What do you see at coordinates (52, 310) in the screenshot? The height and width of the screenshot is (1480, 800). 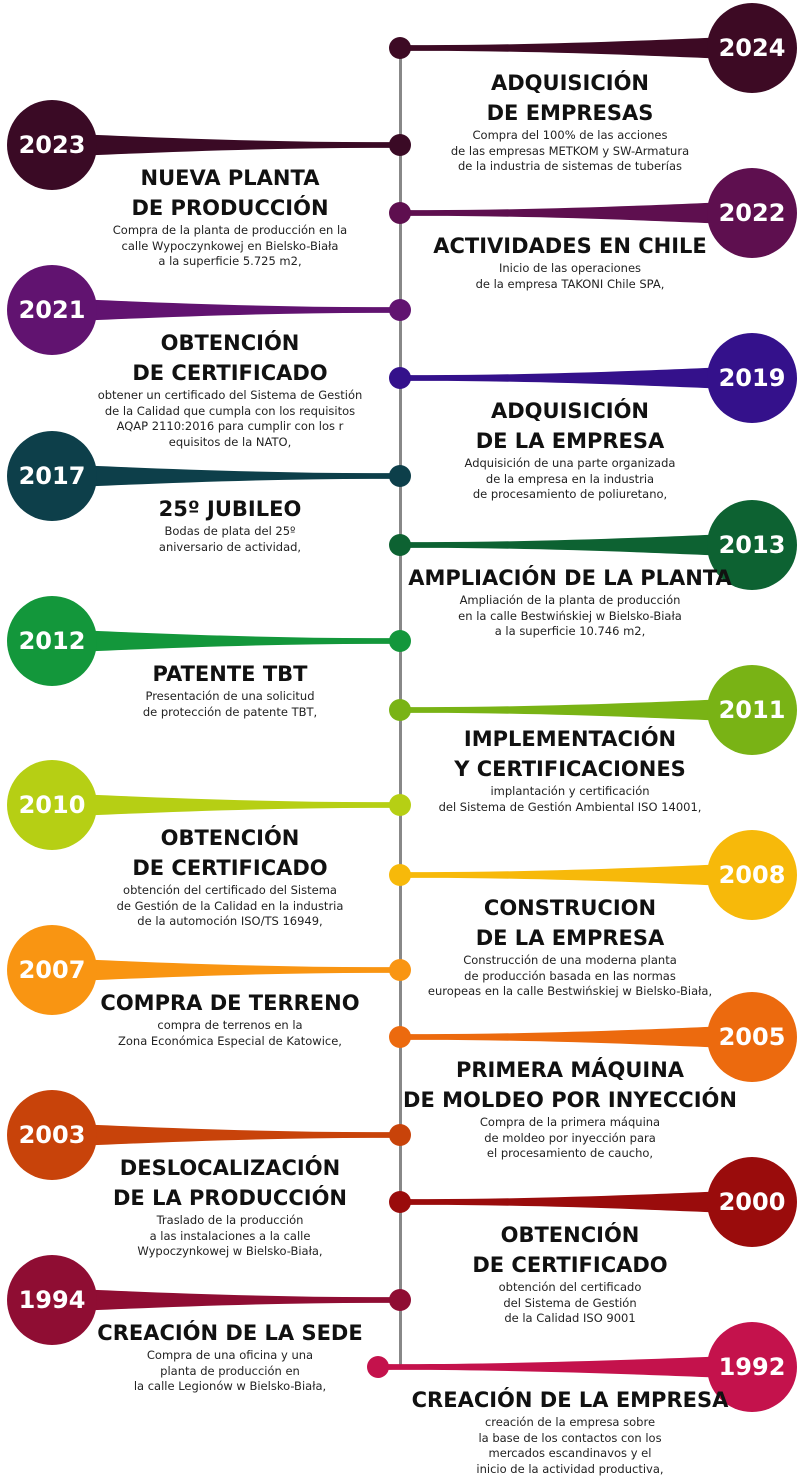 I see `year-badge-2021: 2021` at bounding box center [52, 310].